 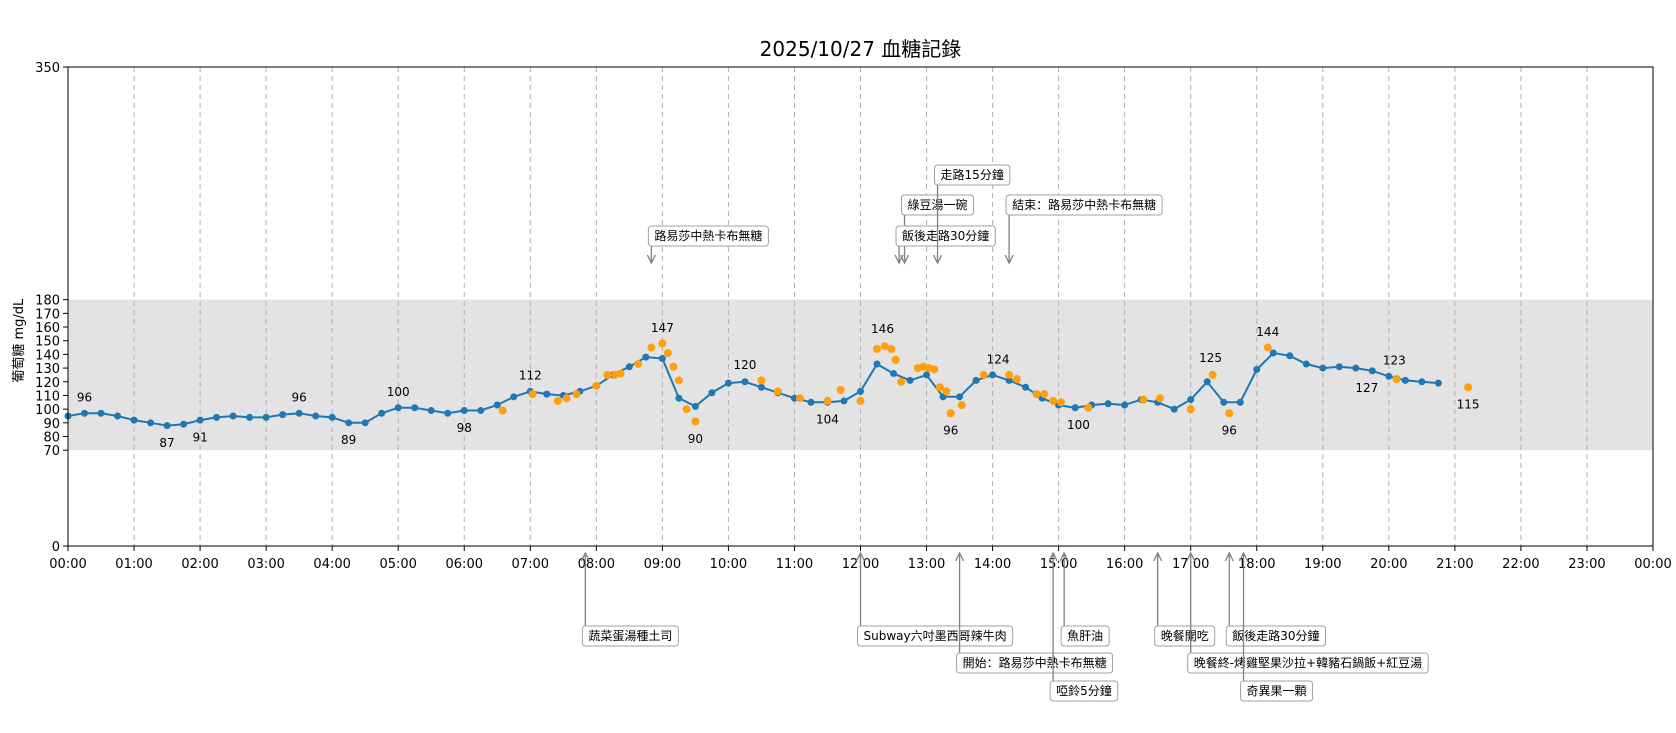 What do you see at coordinates (464, 564) in the screenshot?
I see `x-tick-label: 06:00` at bounding box center [464, 564].